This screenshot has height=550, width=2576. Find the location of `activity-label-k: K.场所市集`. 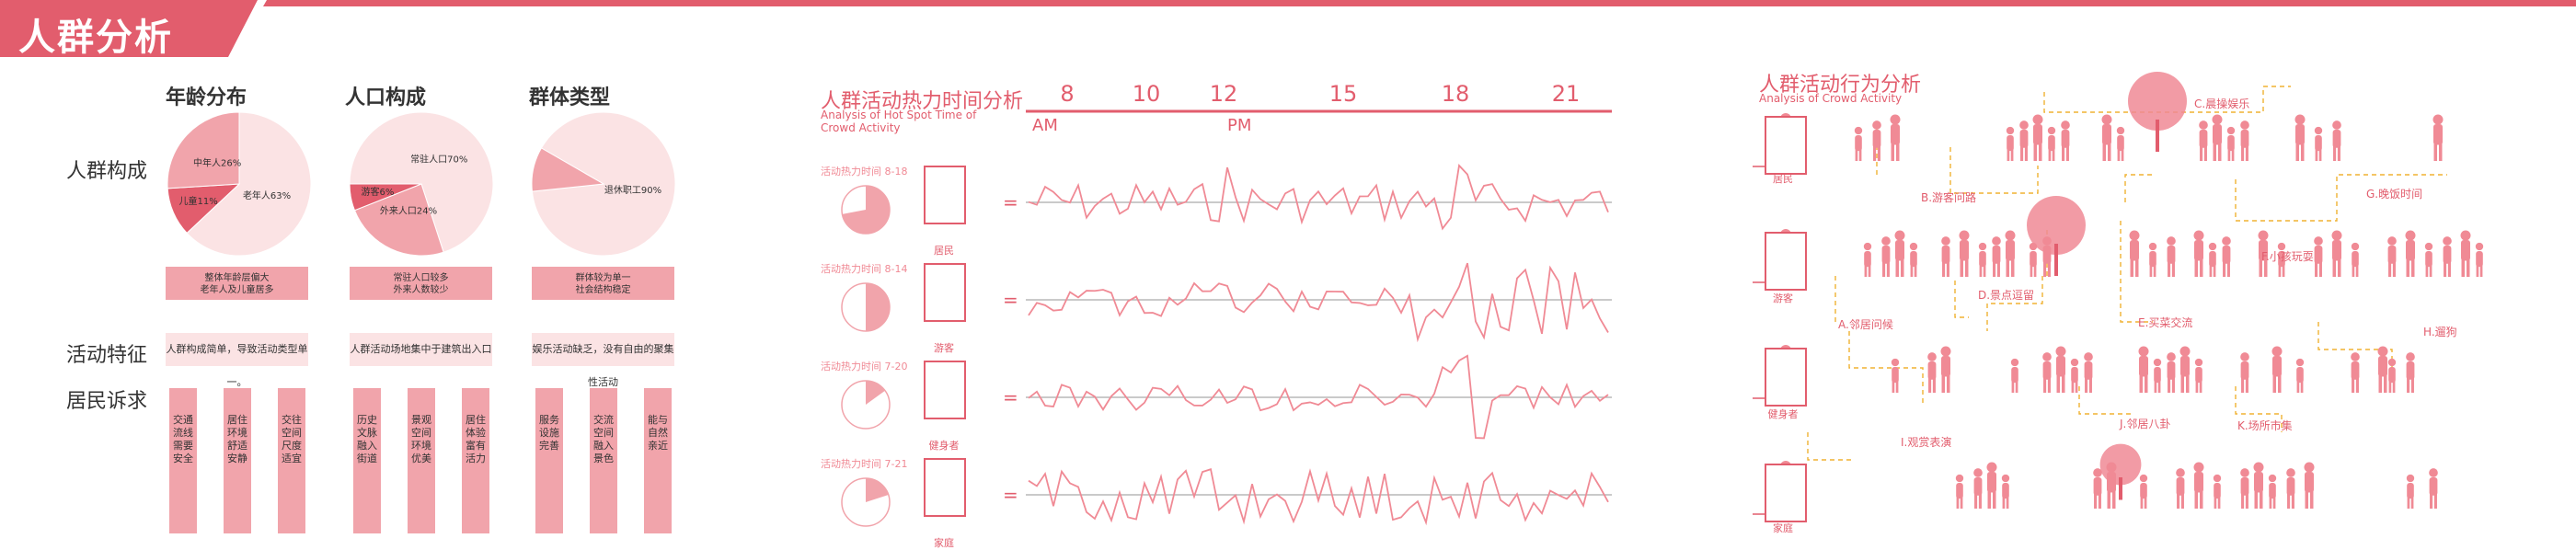

activity-label-k: K.场所市集 is located at coordinates (2265, 425).